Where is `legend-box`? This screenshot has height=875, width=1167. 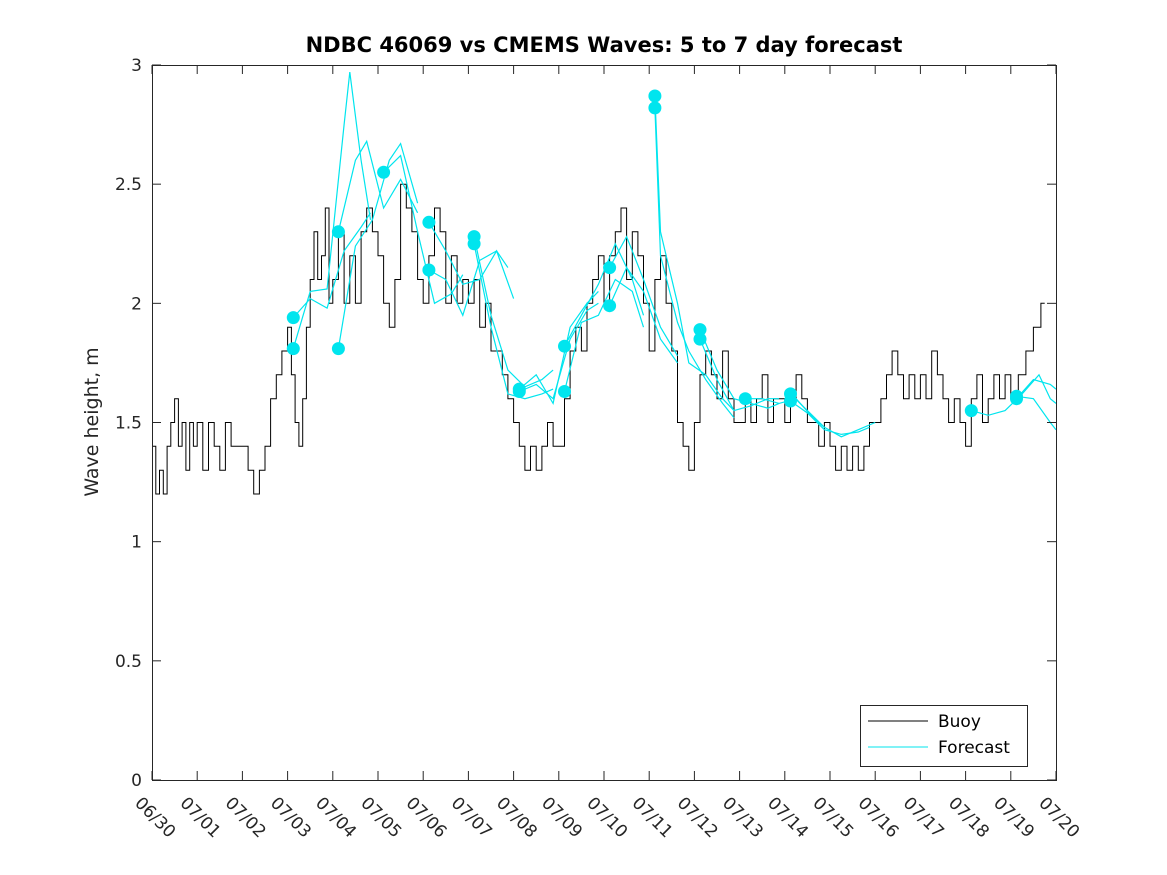 legend-box is located at coordinates (944, 736).